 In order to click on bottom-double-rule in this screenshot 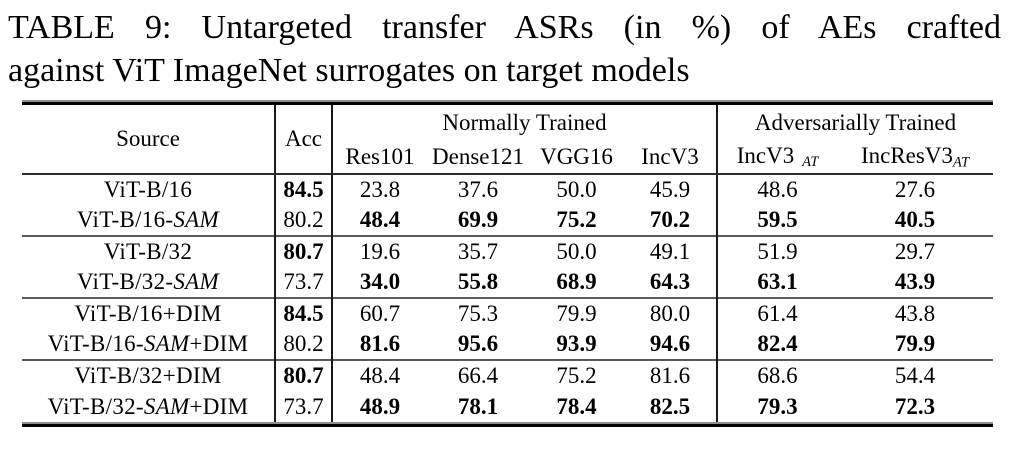, I will do `click(507, 424)`.